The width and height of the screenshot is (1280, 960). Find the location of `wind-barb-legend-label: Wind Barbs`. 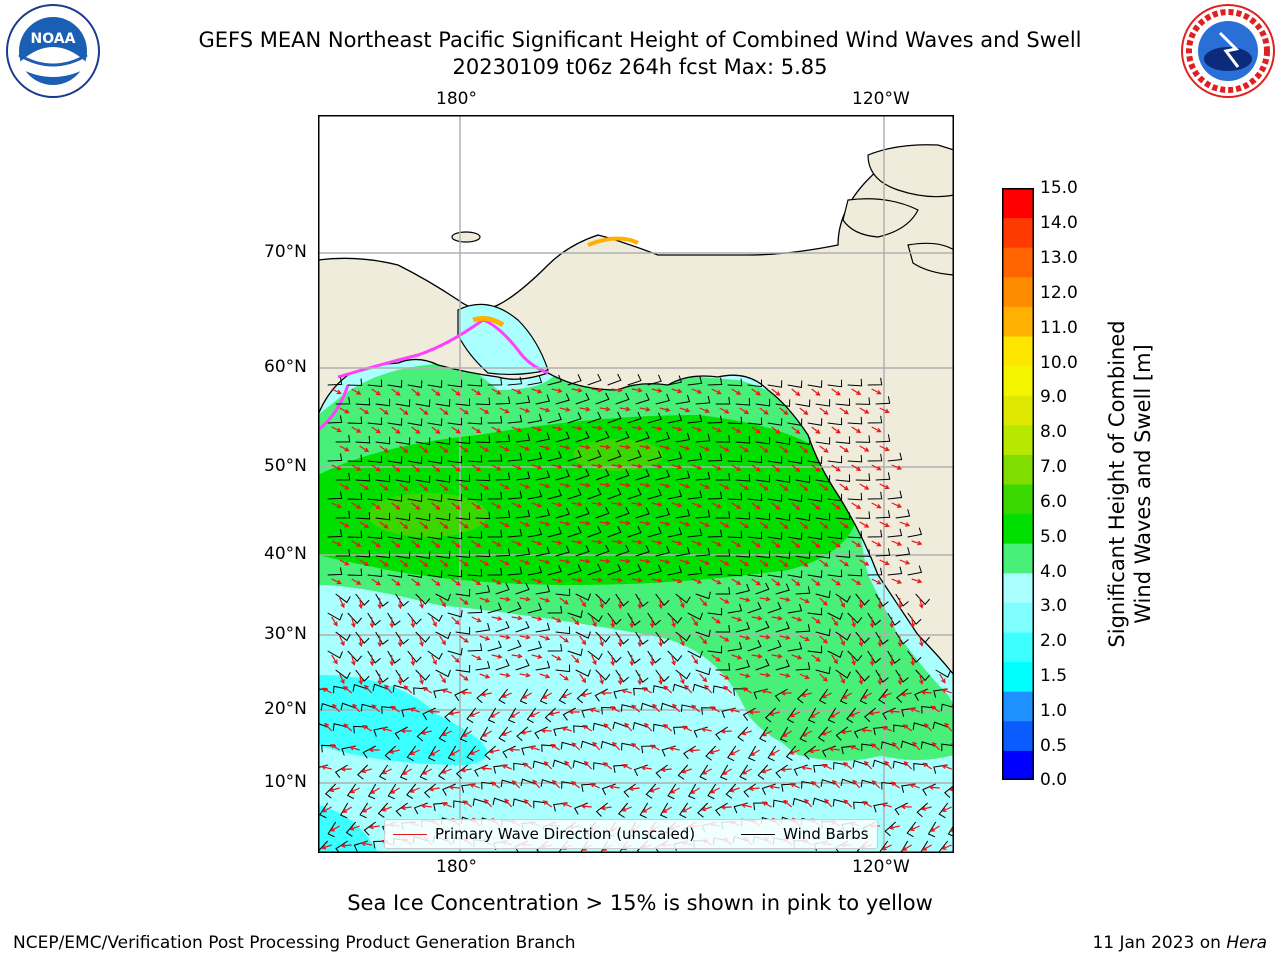

wind-barb-legend-label: Wind Barbs is located at coordinates (826, 834).